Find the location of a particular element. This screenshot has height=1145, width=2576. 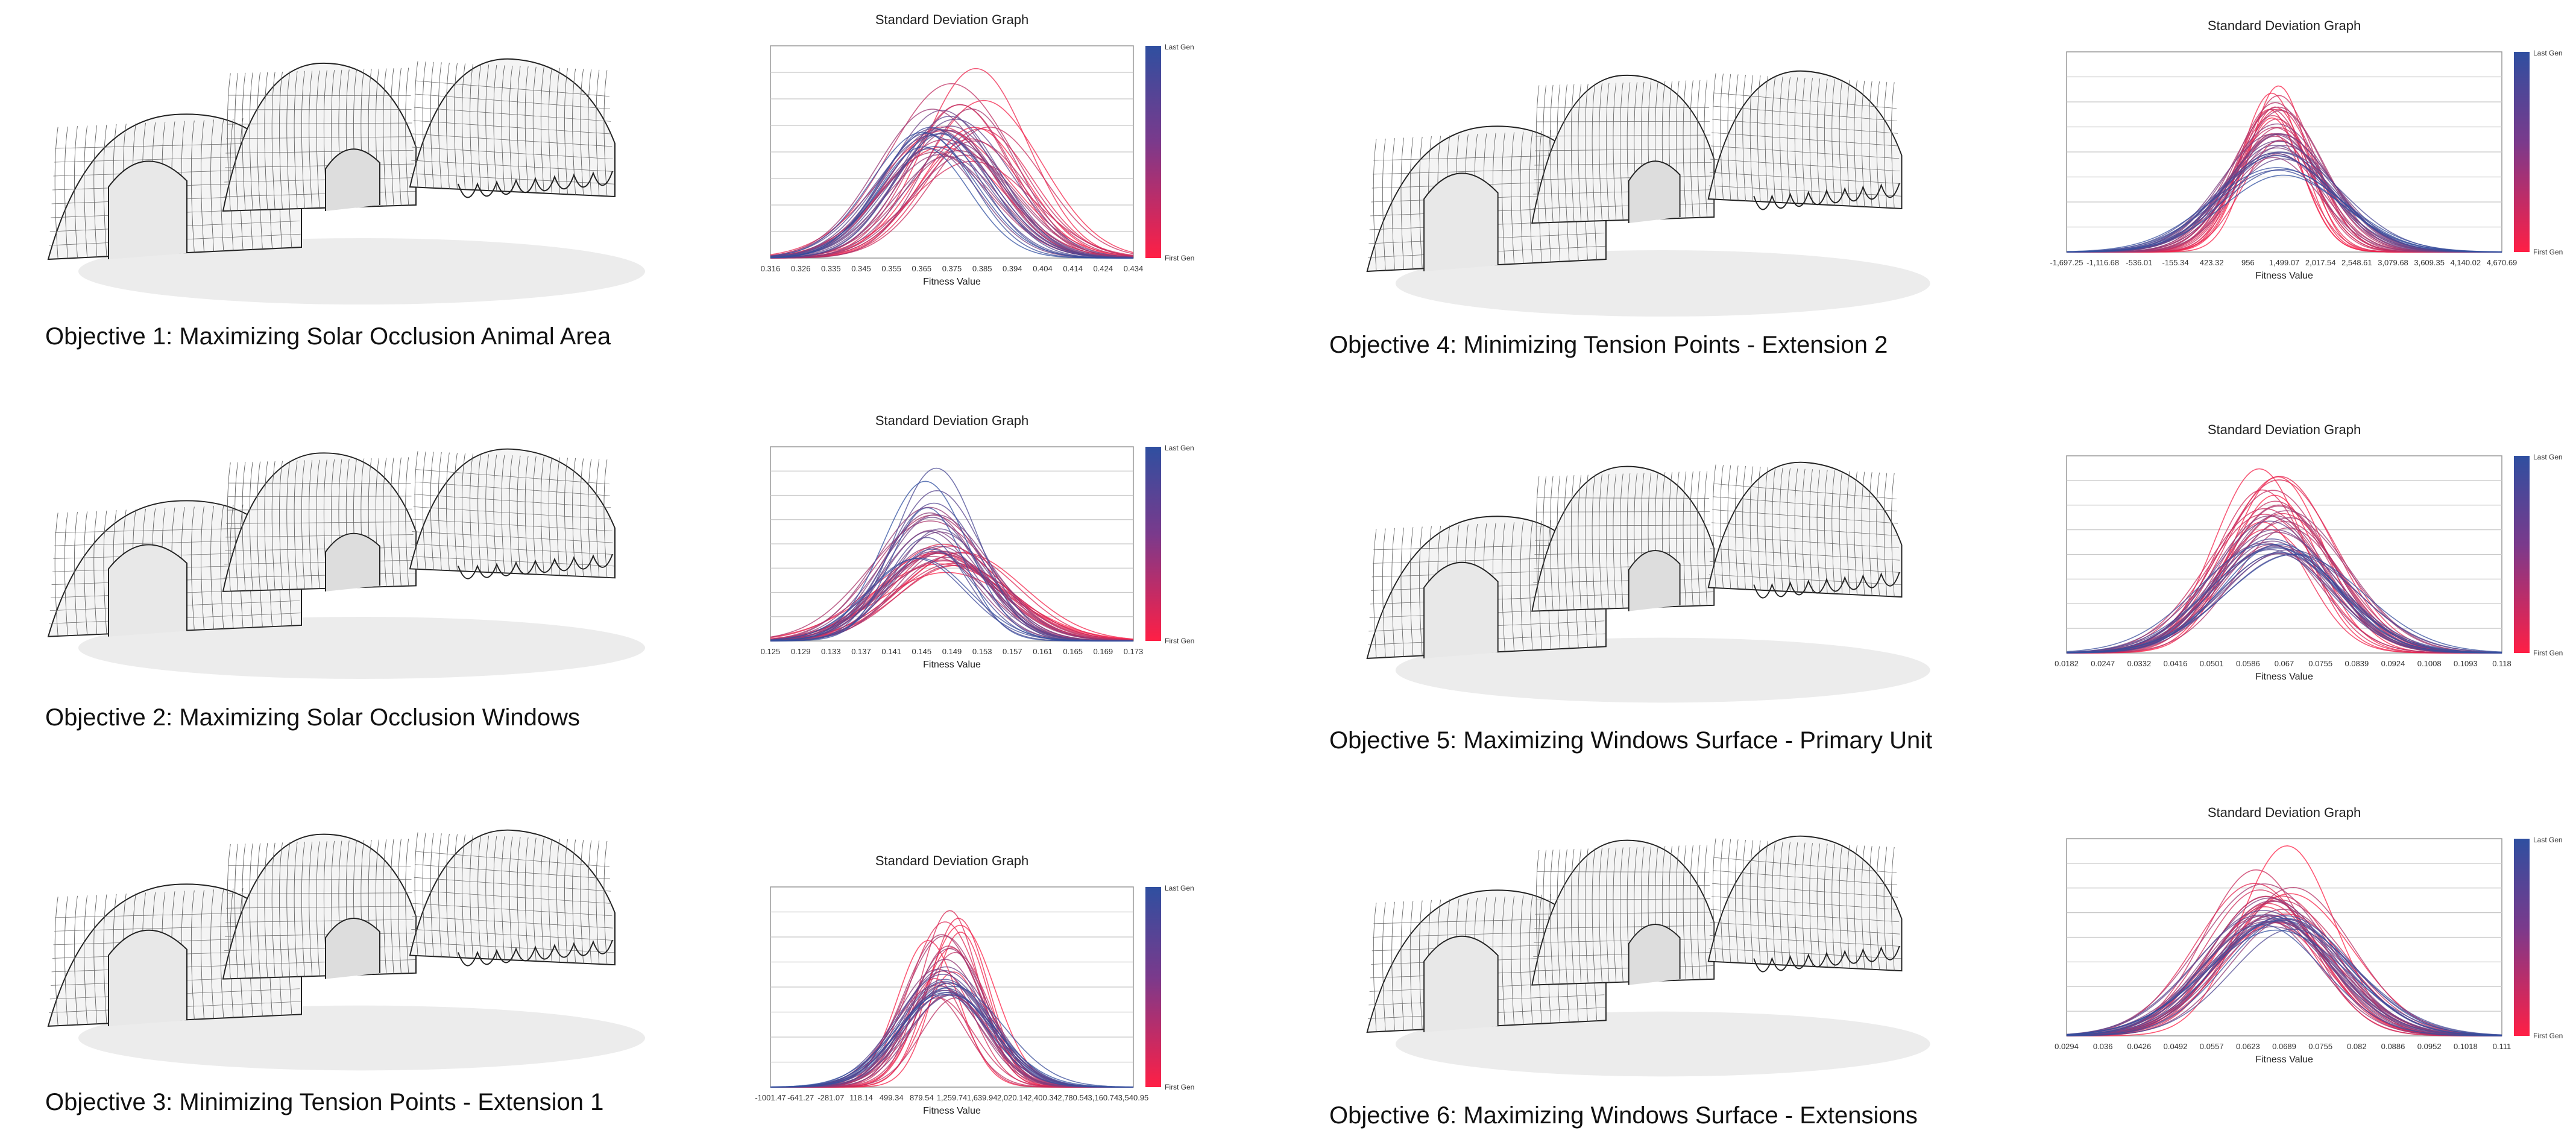

x-tick-label: 0.0586 is located at coordinates (2248, 663).